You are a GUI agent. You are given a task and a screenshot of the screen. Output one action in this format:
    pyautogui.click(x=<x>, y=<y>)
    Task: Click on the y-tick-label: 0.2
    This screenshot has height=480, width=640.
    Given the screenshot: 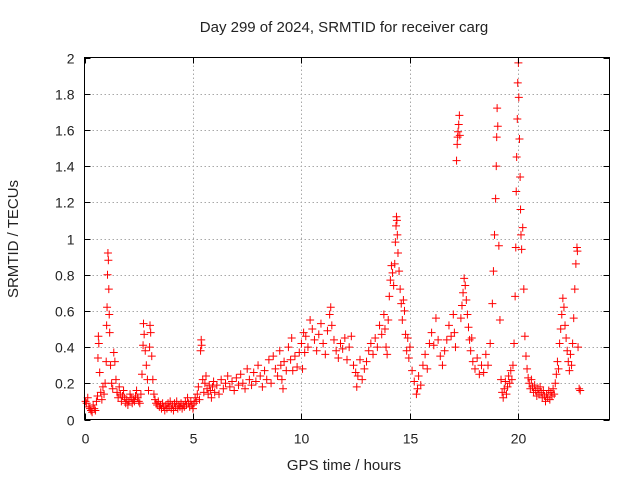 What is the action you would take?
    pyautogui.click(x=65, y=384)
    